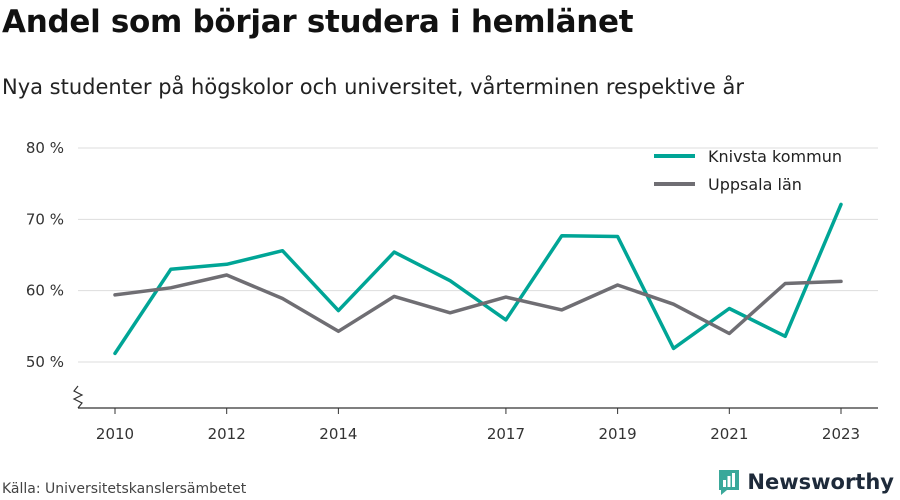 This screenshot has height=500, width=900. What do you see at coordinates (820, 482) in the screenshot?
I see `brand-name: Newsworthy` at bounding box center [820, 482].